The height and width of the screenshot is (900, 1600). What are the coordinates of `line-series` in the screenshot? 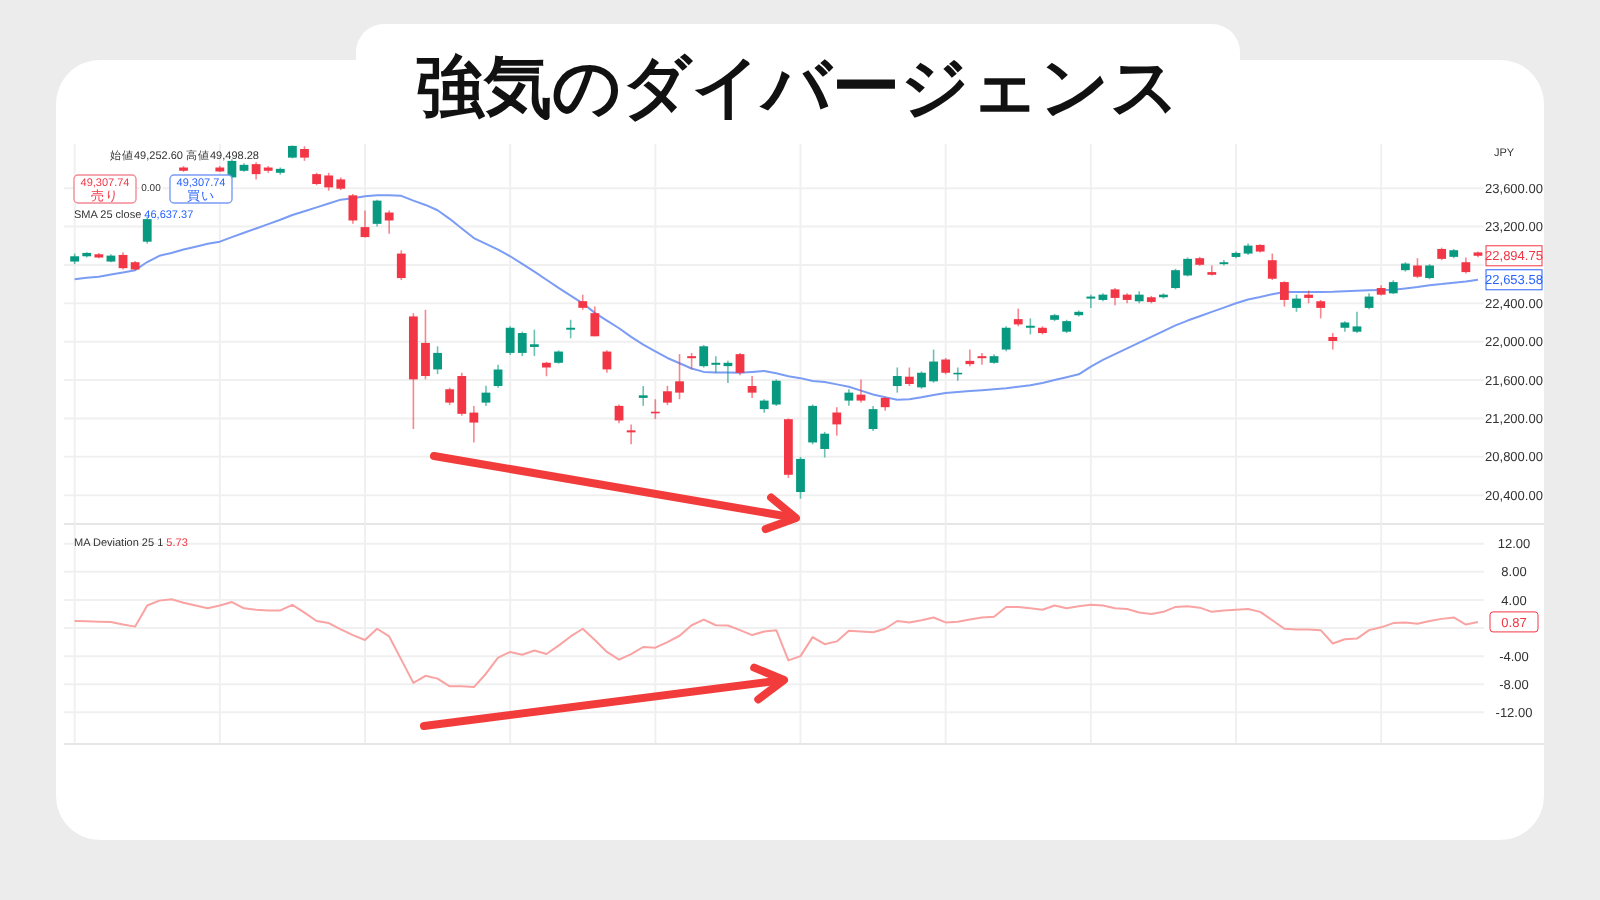 It's located at (776, 643).